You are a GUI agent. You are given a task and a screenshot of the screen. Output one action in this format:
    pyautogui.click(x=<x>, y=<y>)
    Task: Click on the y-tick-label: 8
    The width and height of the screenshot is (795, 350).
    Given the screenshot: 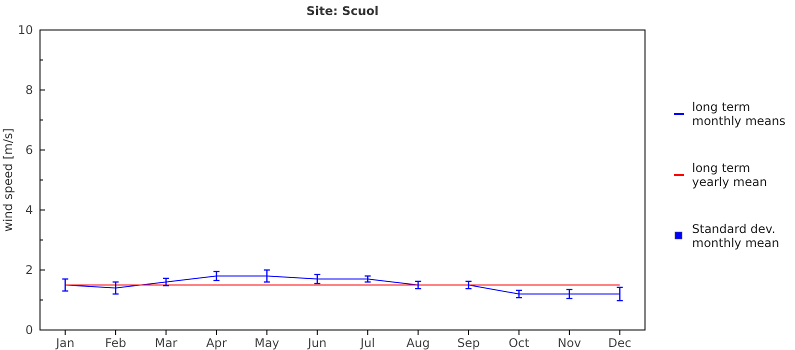 What is the action you would take?
    pyautogui.click(x=29, y=90)
    